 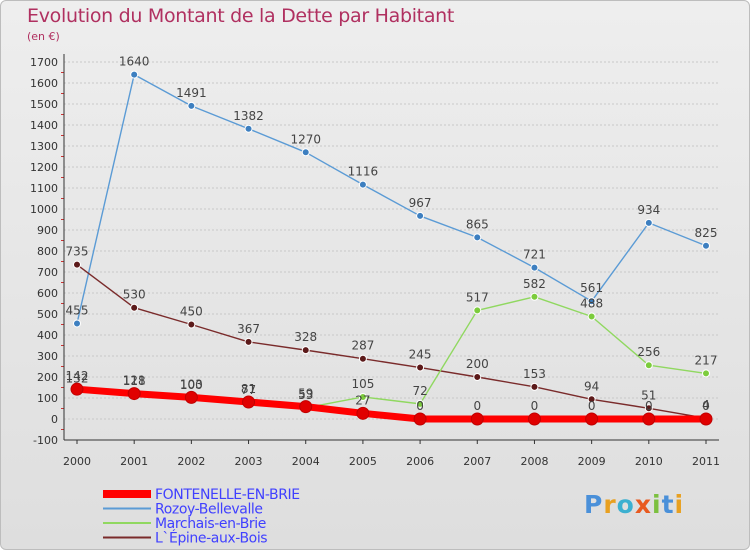 I want to click on data-label: 59, so click(x=305, y=394).